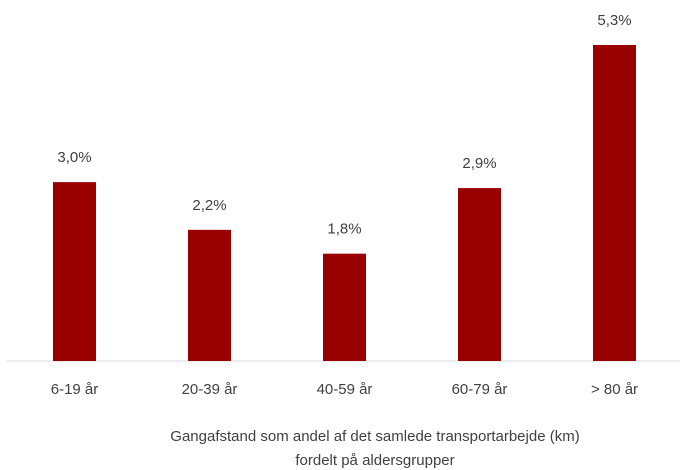  Describe the element at coordinates (345, 389) in the screenshot. I see `x-tick-label: 40-59 år` at that location.